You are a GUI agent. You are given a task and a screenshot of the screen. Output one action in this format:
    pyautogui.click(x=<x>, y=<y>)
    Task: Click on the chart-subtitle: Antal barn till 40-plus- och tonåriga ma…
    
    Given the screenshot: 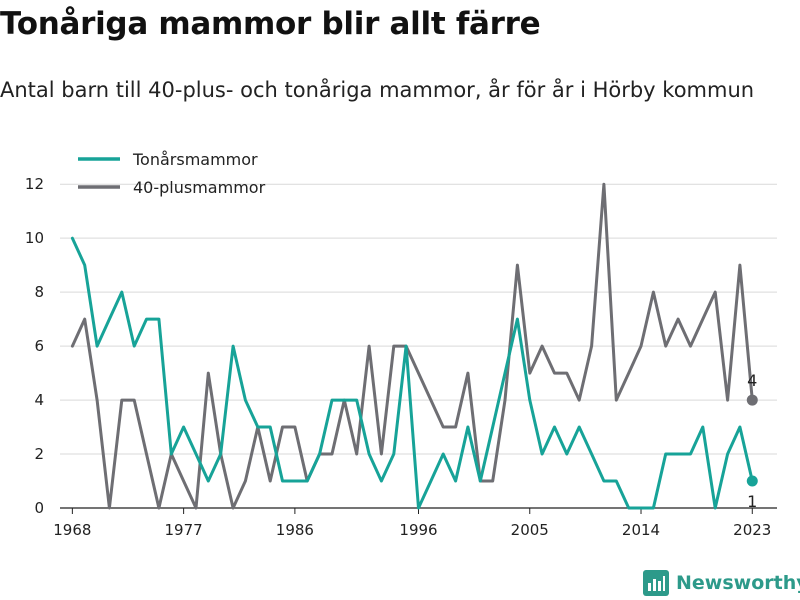 What is the action you would take?
    pyautogui.click(x=377, y=90)
    